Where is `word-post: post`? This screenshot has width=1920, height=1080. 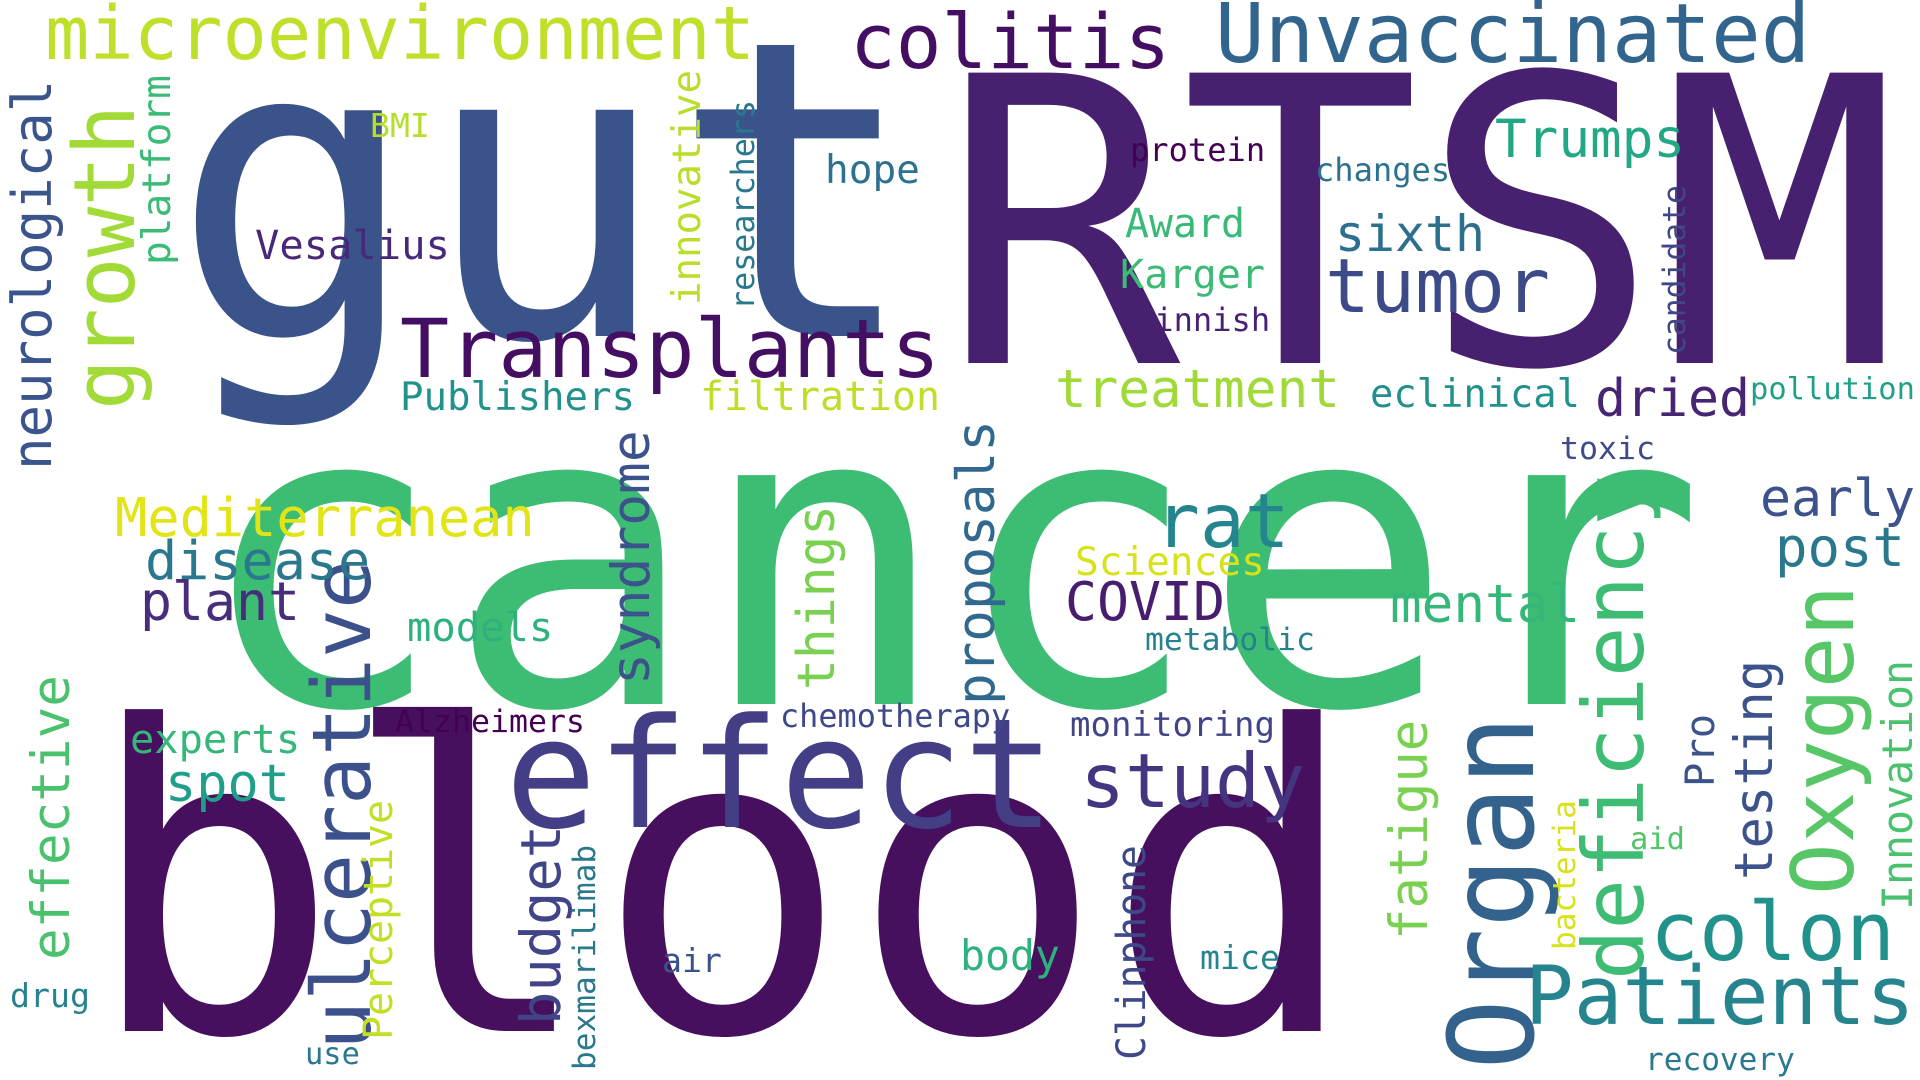
word-post: post is located at coordinates (1840, 547).